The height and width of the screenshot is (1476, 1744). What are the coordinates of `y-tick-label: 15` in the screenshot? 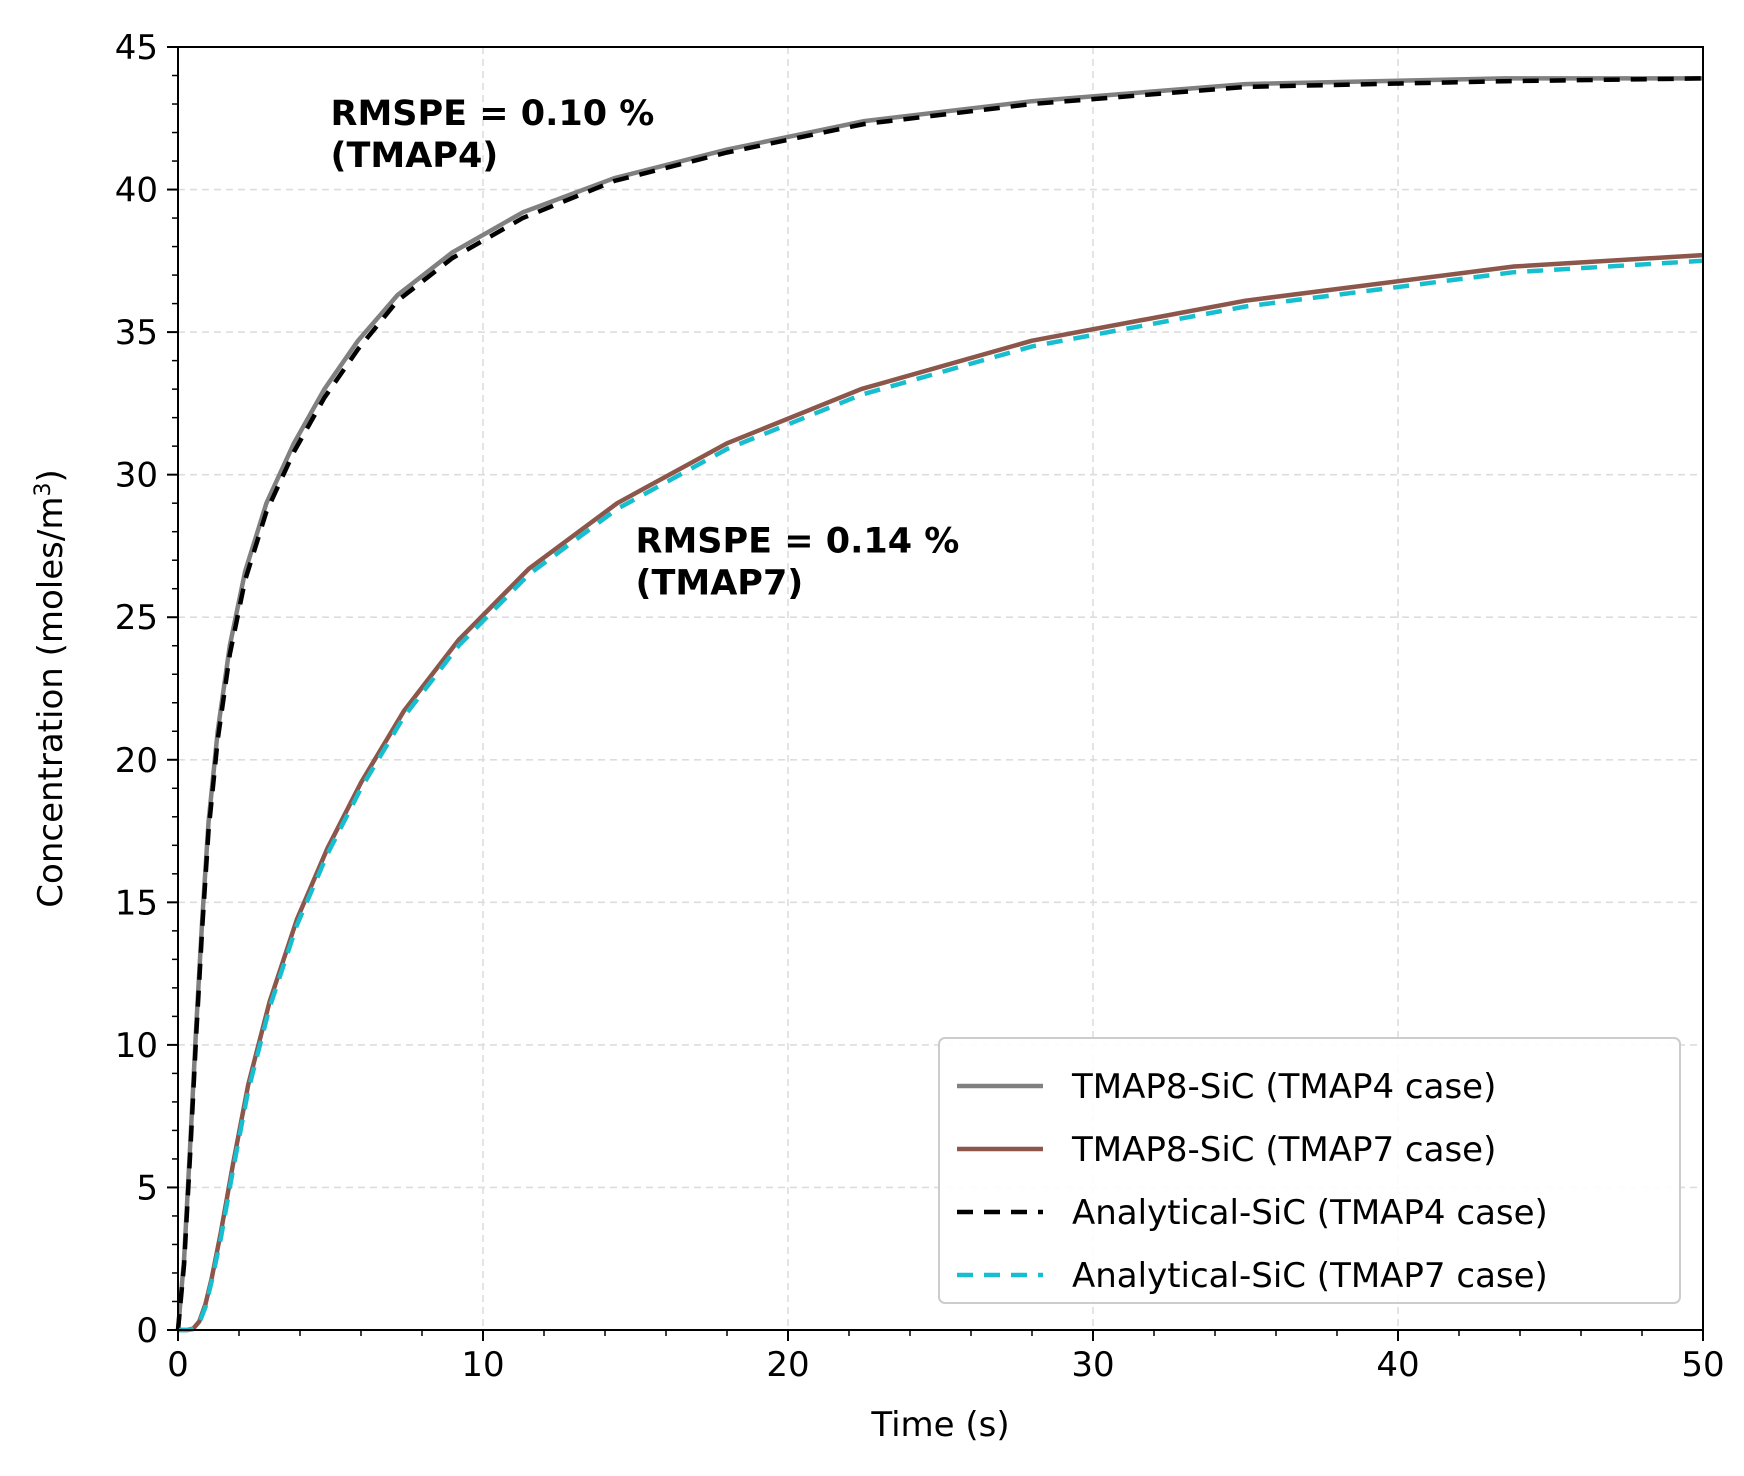 It's located at (136, 903).